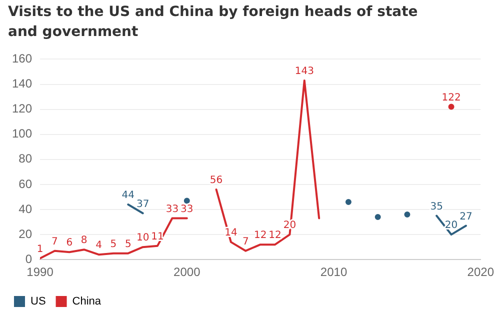 The height and width of the screenshot is (317, 500). I want to click on y-tick-label: 80, so click(25, 159).